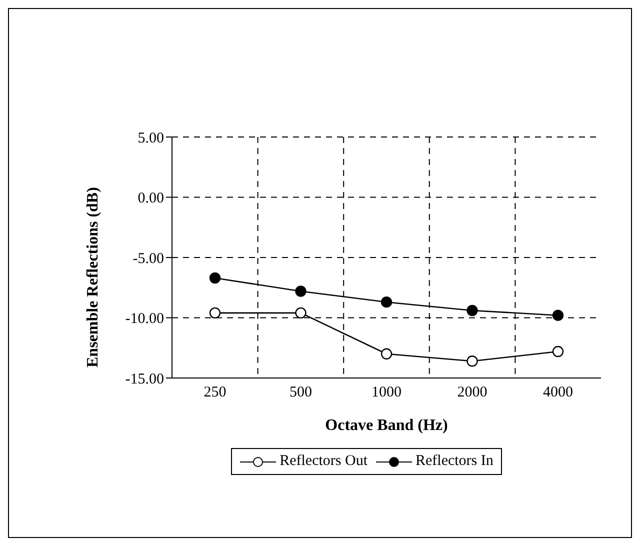 Image resolution: width=640 pixels, height=546 pixels. What do you see at coordinates (93, 277) in the screenshot?
I see `y-axis-title: Ensemble Reflections (dB)` at bounding box center [93, 277].